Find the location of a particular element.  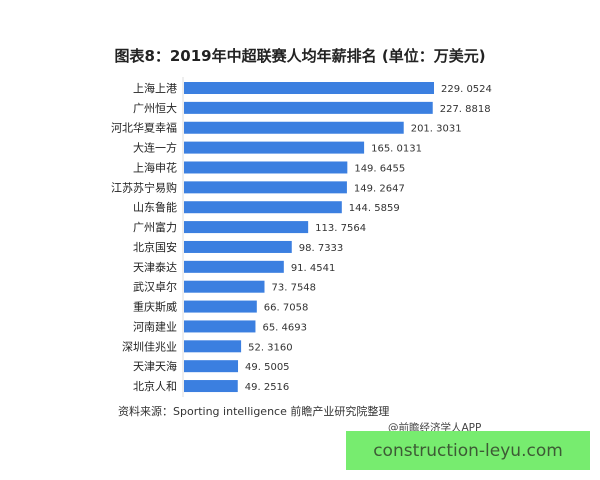

value-label: 98. 7333 is located at coordinates (321, 248).